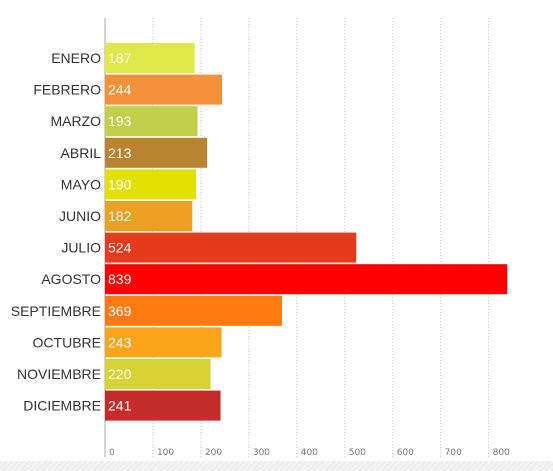  What do you see at coordinates (120, 342) in the screenshot?
I see `bar-value-label: 243` at bounding box center [120, 342].